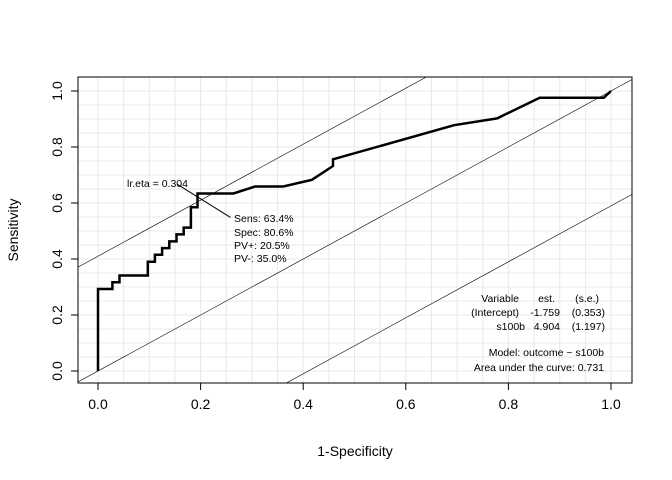 This screenshot has height=480, width=672. Describe the element at coordinates (354, 397) in the screenshot. I see `x-axis: 0.0 0.2 0.4 0.6 0.8 1.0` at that location.